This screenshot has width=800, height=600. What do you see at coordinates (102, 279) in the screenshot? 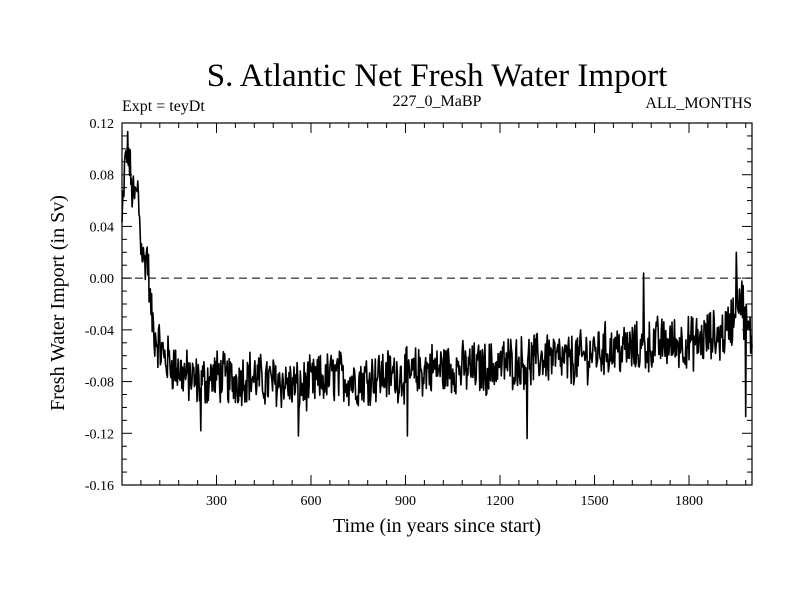
I see `y-tick-label: 0.00` at bounding box center [102, 279].